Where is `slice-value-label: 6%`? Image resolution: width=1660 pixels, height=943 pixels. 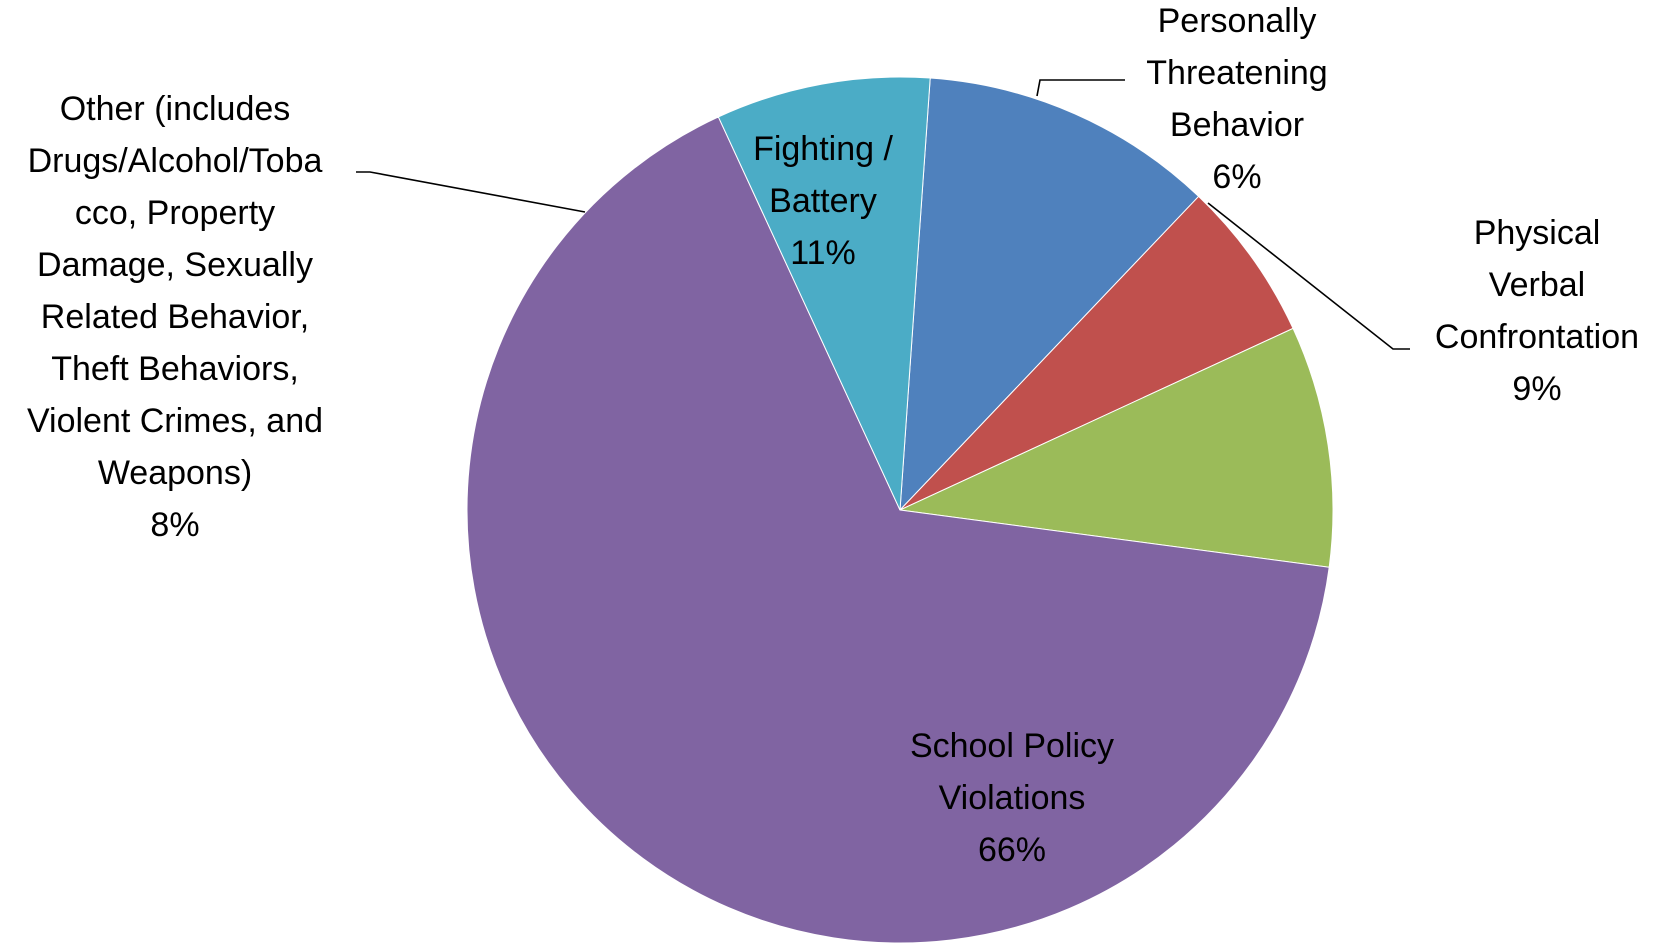 slice-value-label: 6% is located at coordinates (1236, 177).